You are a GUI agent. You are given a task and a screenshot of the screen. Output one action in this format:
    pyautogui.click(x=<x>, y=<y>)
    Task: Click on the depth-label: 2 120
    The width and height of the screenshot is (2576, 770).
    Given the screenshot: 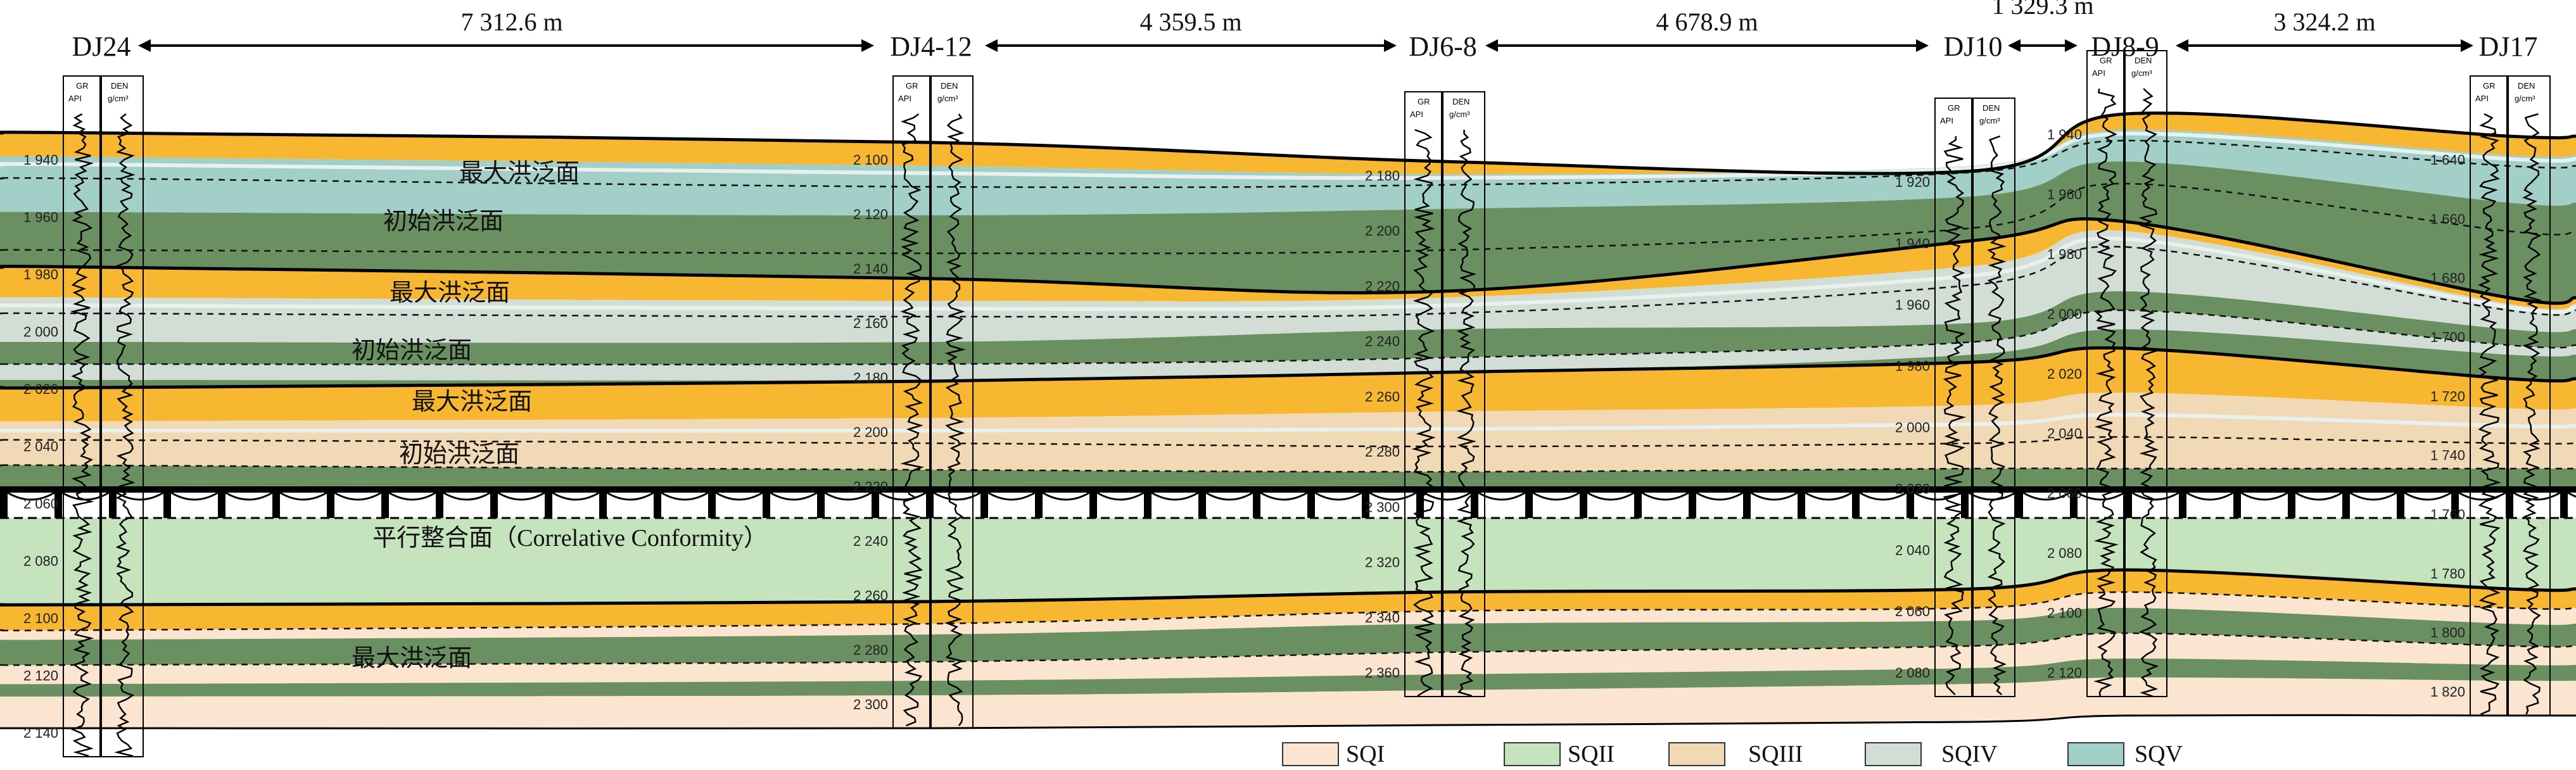 What is the action you would take?
    pyautogui.click(x=40, y=676)
    